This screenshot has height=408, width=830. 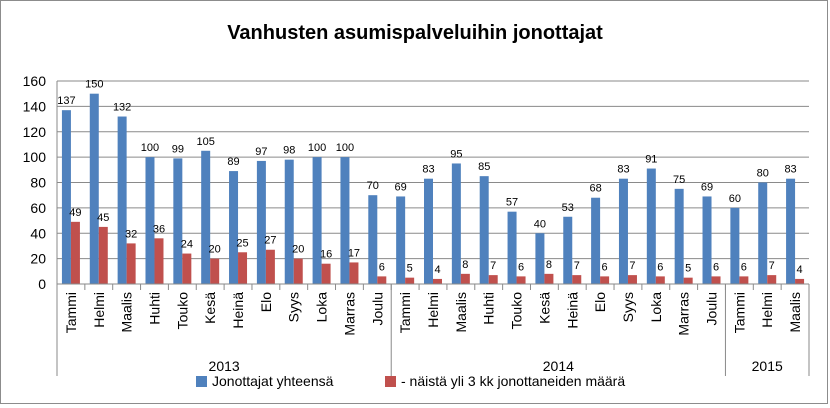 I want to click on data-label-total: 105, so click(x=206, y=142).